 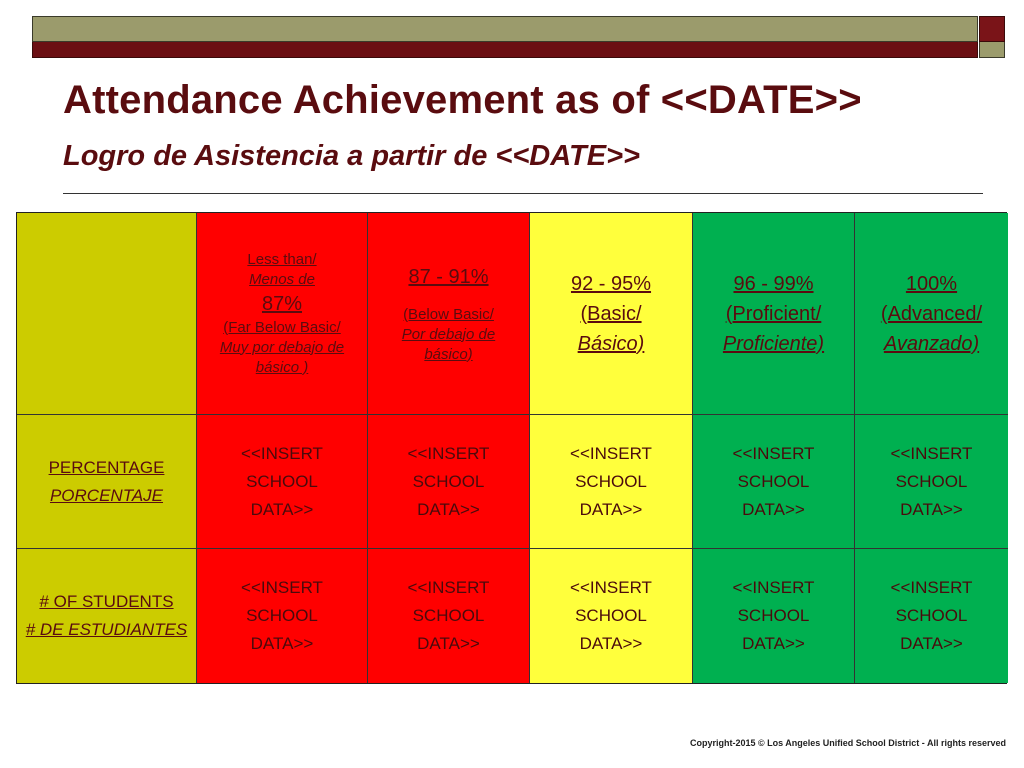 I want to click on header-line: (Below Basic/, so click(x=448, y=314).